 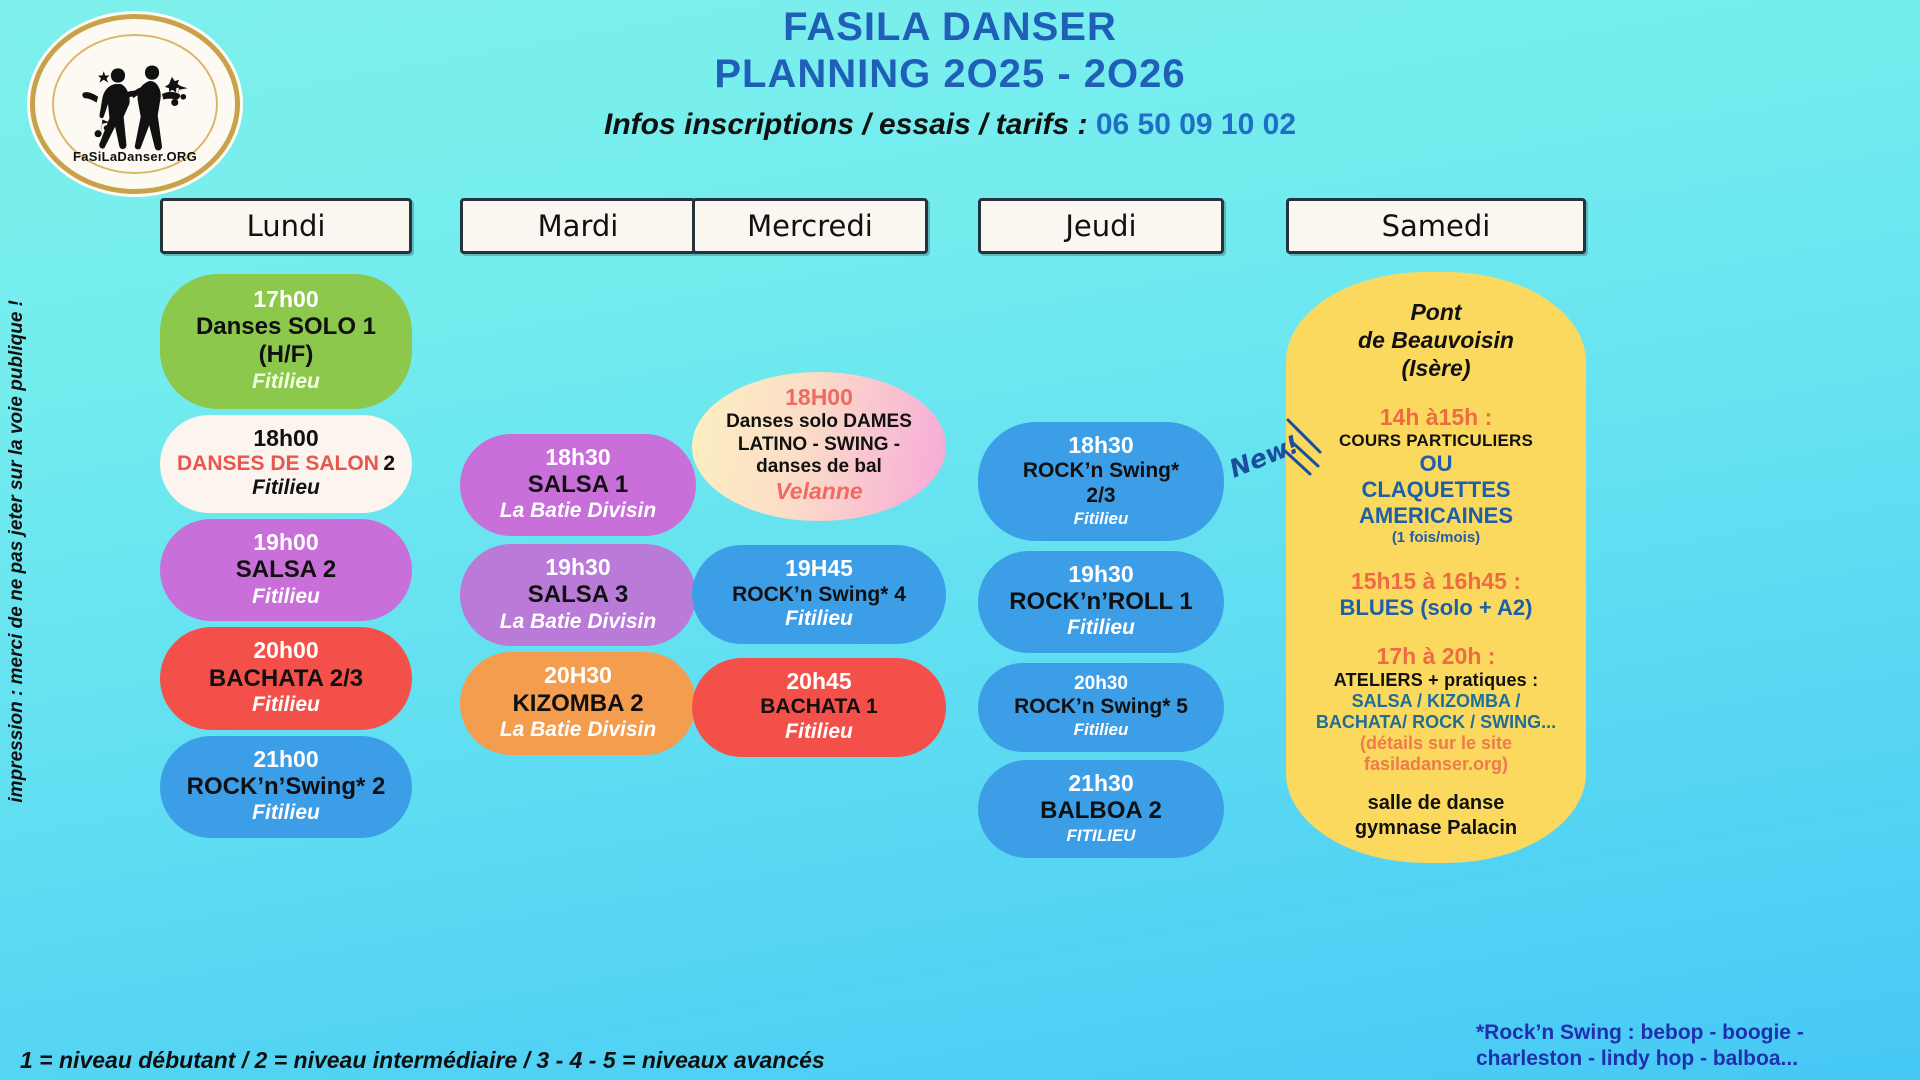 What do you see at coordinates (819, 466) in the screenshot?
I see `class-name-line-3: danses de bal` at bounding box center [819, 466].